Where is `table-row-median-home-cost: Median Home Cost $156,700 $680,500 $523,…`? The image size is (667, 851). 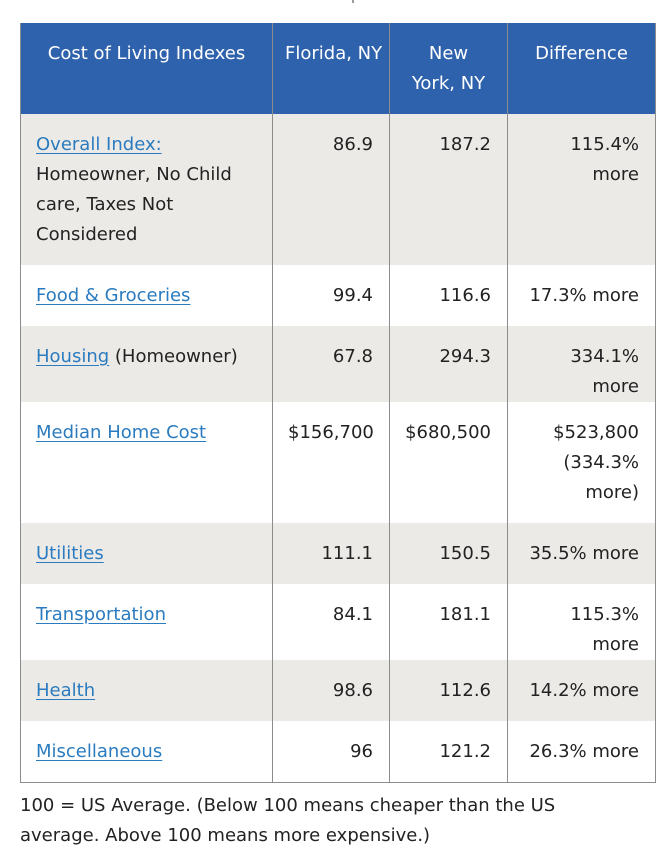
table-row-median-home-cost: Median Home Cost $156,700 $680,500 $523,… is located at coordinates (338, 462).